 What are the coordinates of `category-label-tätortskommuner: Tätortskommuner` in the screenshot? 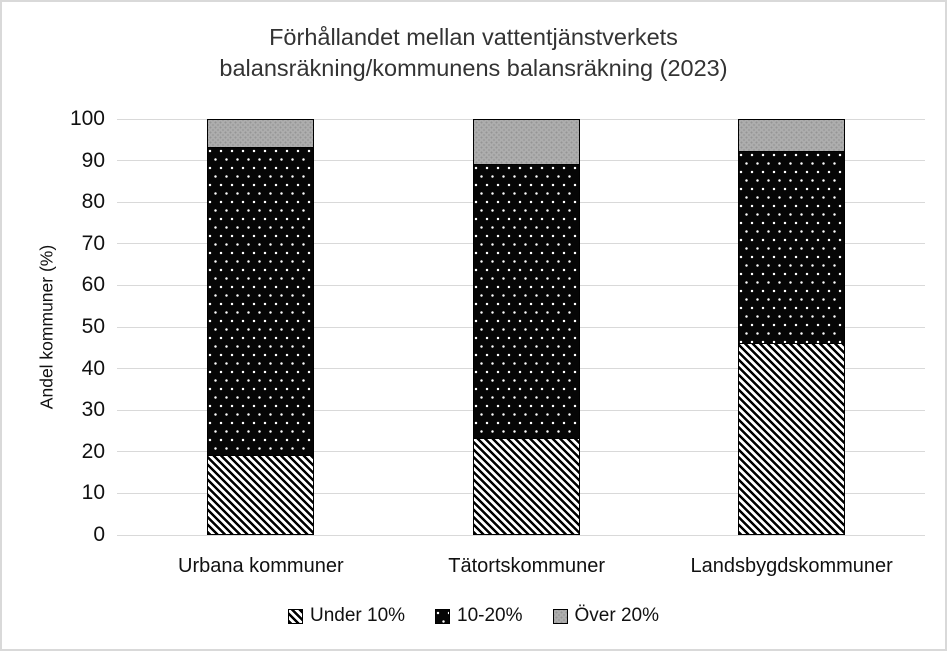 It's located at (526, 566).